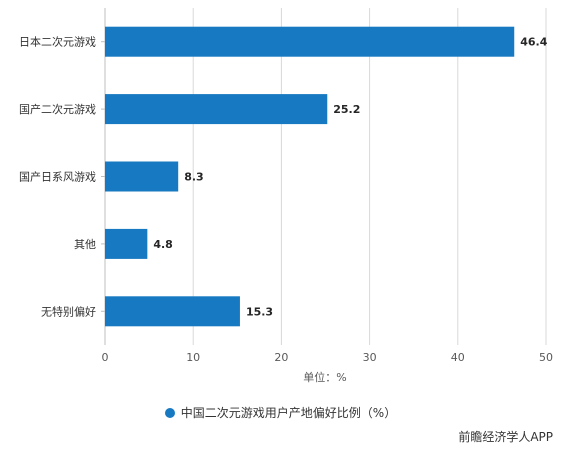 The height and width of the screenshot is (449, 561). Describe the element at coordinates (458, 357) in the screenshot. I see `x-tick-label: 40` at that location.